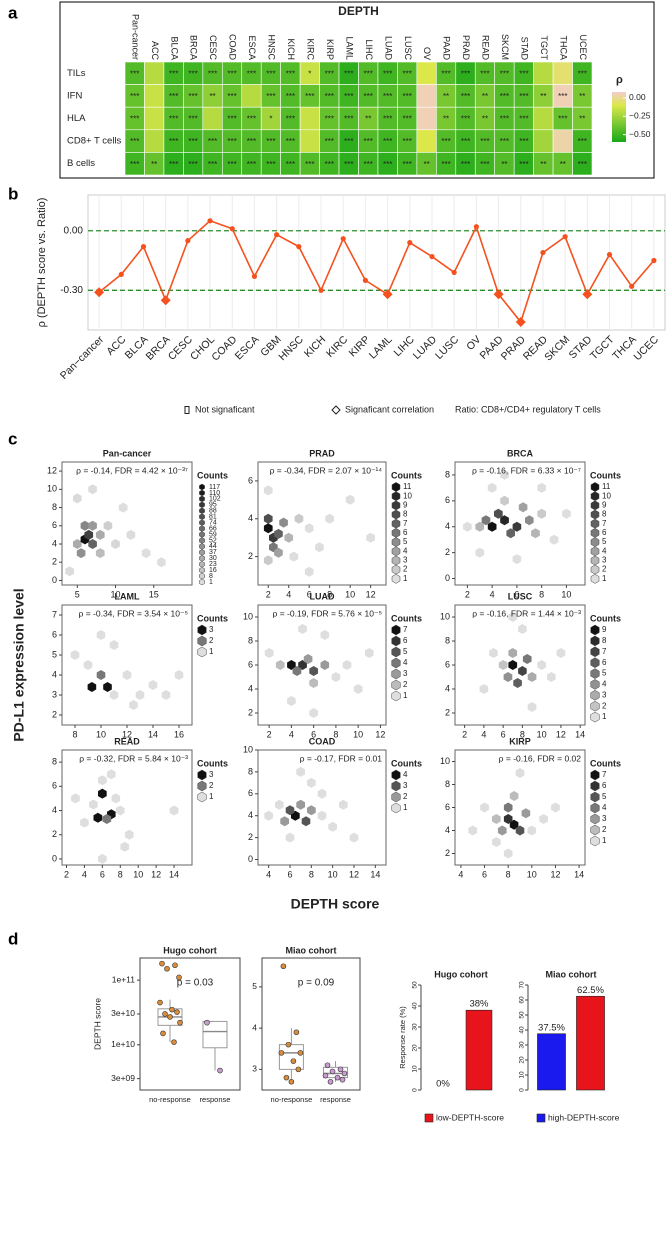  What do you see at coordinates (213, 552) in the screenshot?
I see `legend-label: 37` at bounding box center [213, 552].